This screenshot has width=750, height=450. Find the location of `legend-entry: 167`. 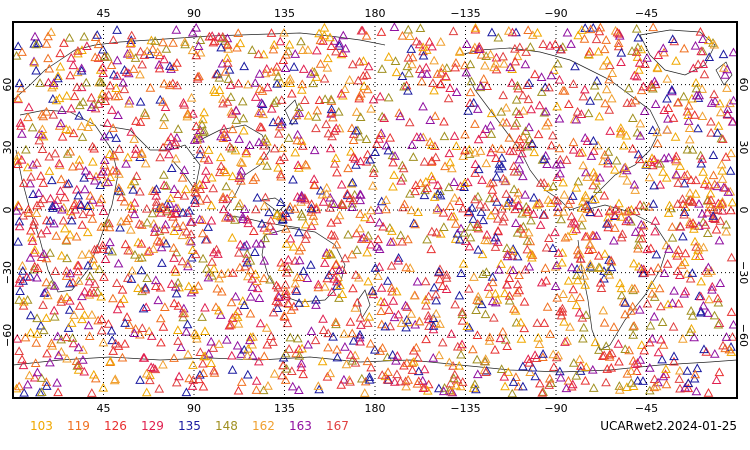

legend-entry: 167 is located at coordinates (337, 426).